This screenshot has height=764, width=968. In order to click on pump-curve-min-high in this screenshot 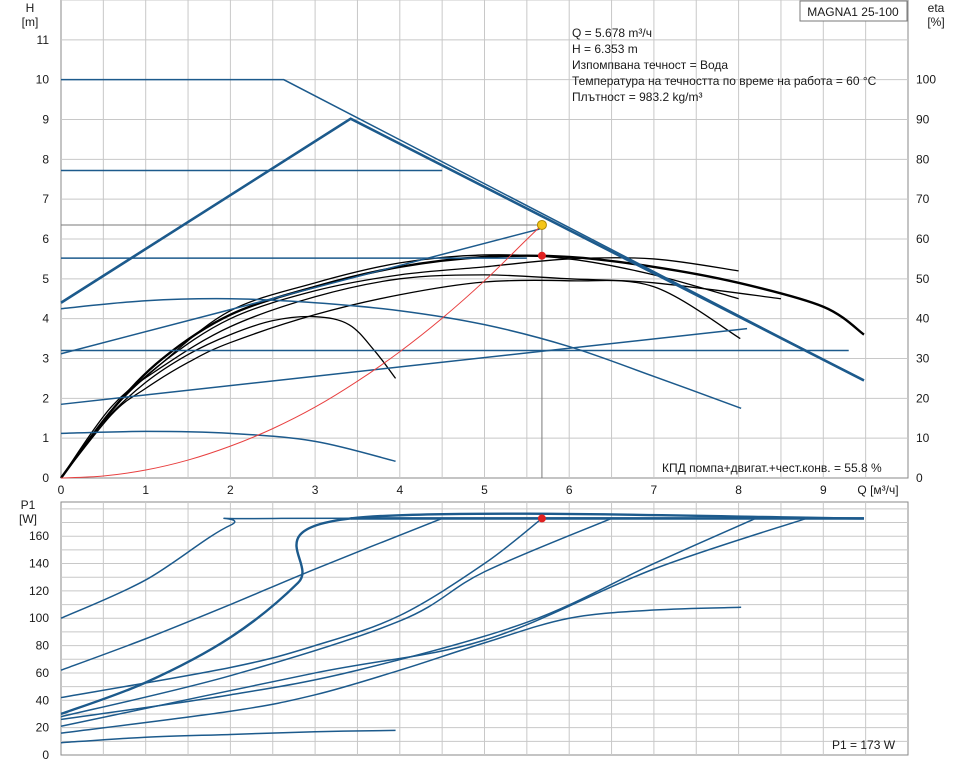, I will do `click(401, 353)`.